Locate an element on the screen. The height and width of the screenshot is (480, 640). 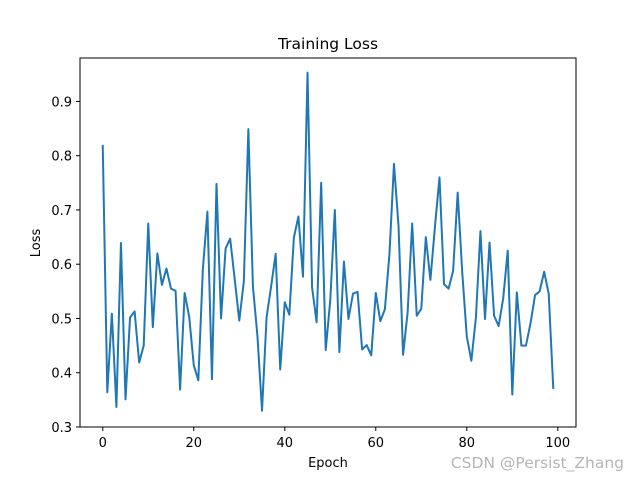
y-tick-label: 0.4 is located at coordinates (61, 374).